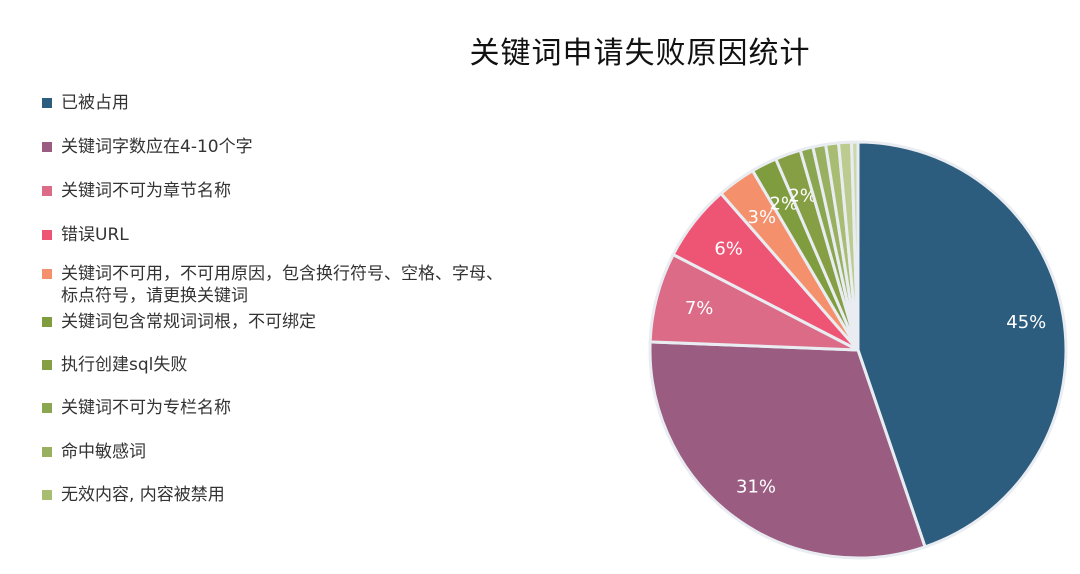 Image resolution: width=1080 pixels, height=574 pixels. What do you see at coordinates (103, 452) in the screenshot?
I see `legend-label: 命中敏感词` at bounding box center [103, 452].